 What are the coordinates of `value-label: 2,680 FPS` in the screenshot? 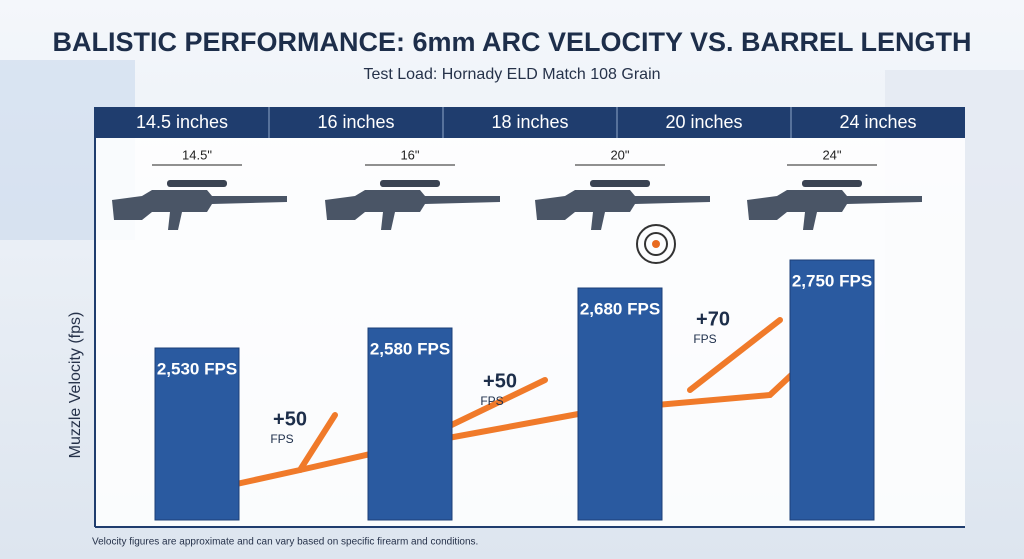 It's located at (620, 308).